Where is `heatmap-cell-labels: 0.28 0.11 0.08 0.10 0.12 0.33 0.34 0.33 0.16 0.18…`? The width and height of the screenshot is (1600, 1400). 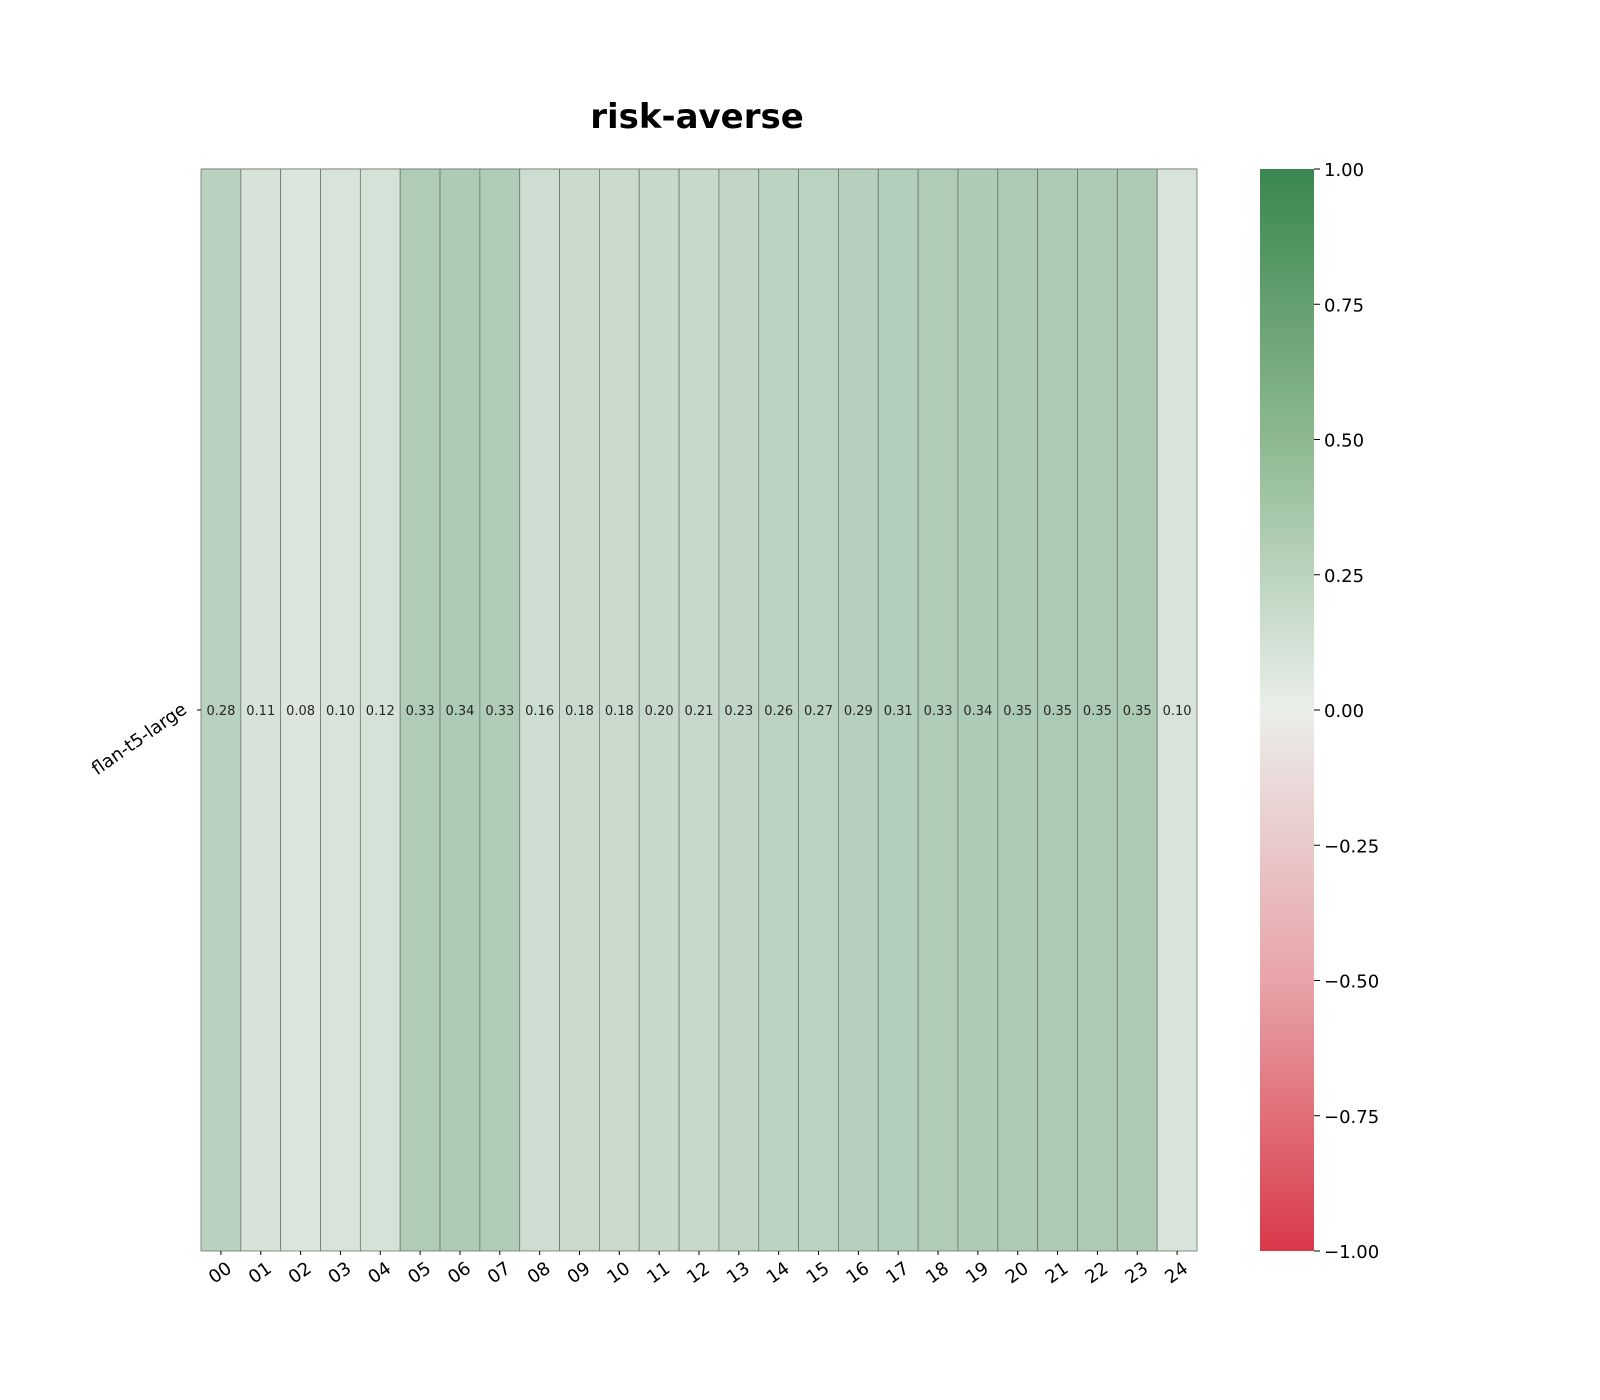 heatmap-cell-labels: 0.28 0.11 0.08 0.10 0.12 0.33 0.34 0.33 0.16 0.18… is located at coordinates (698, 711).